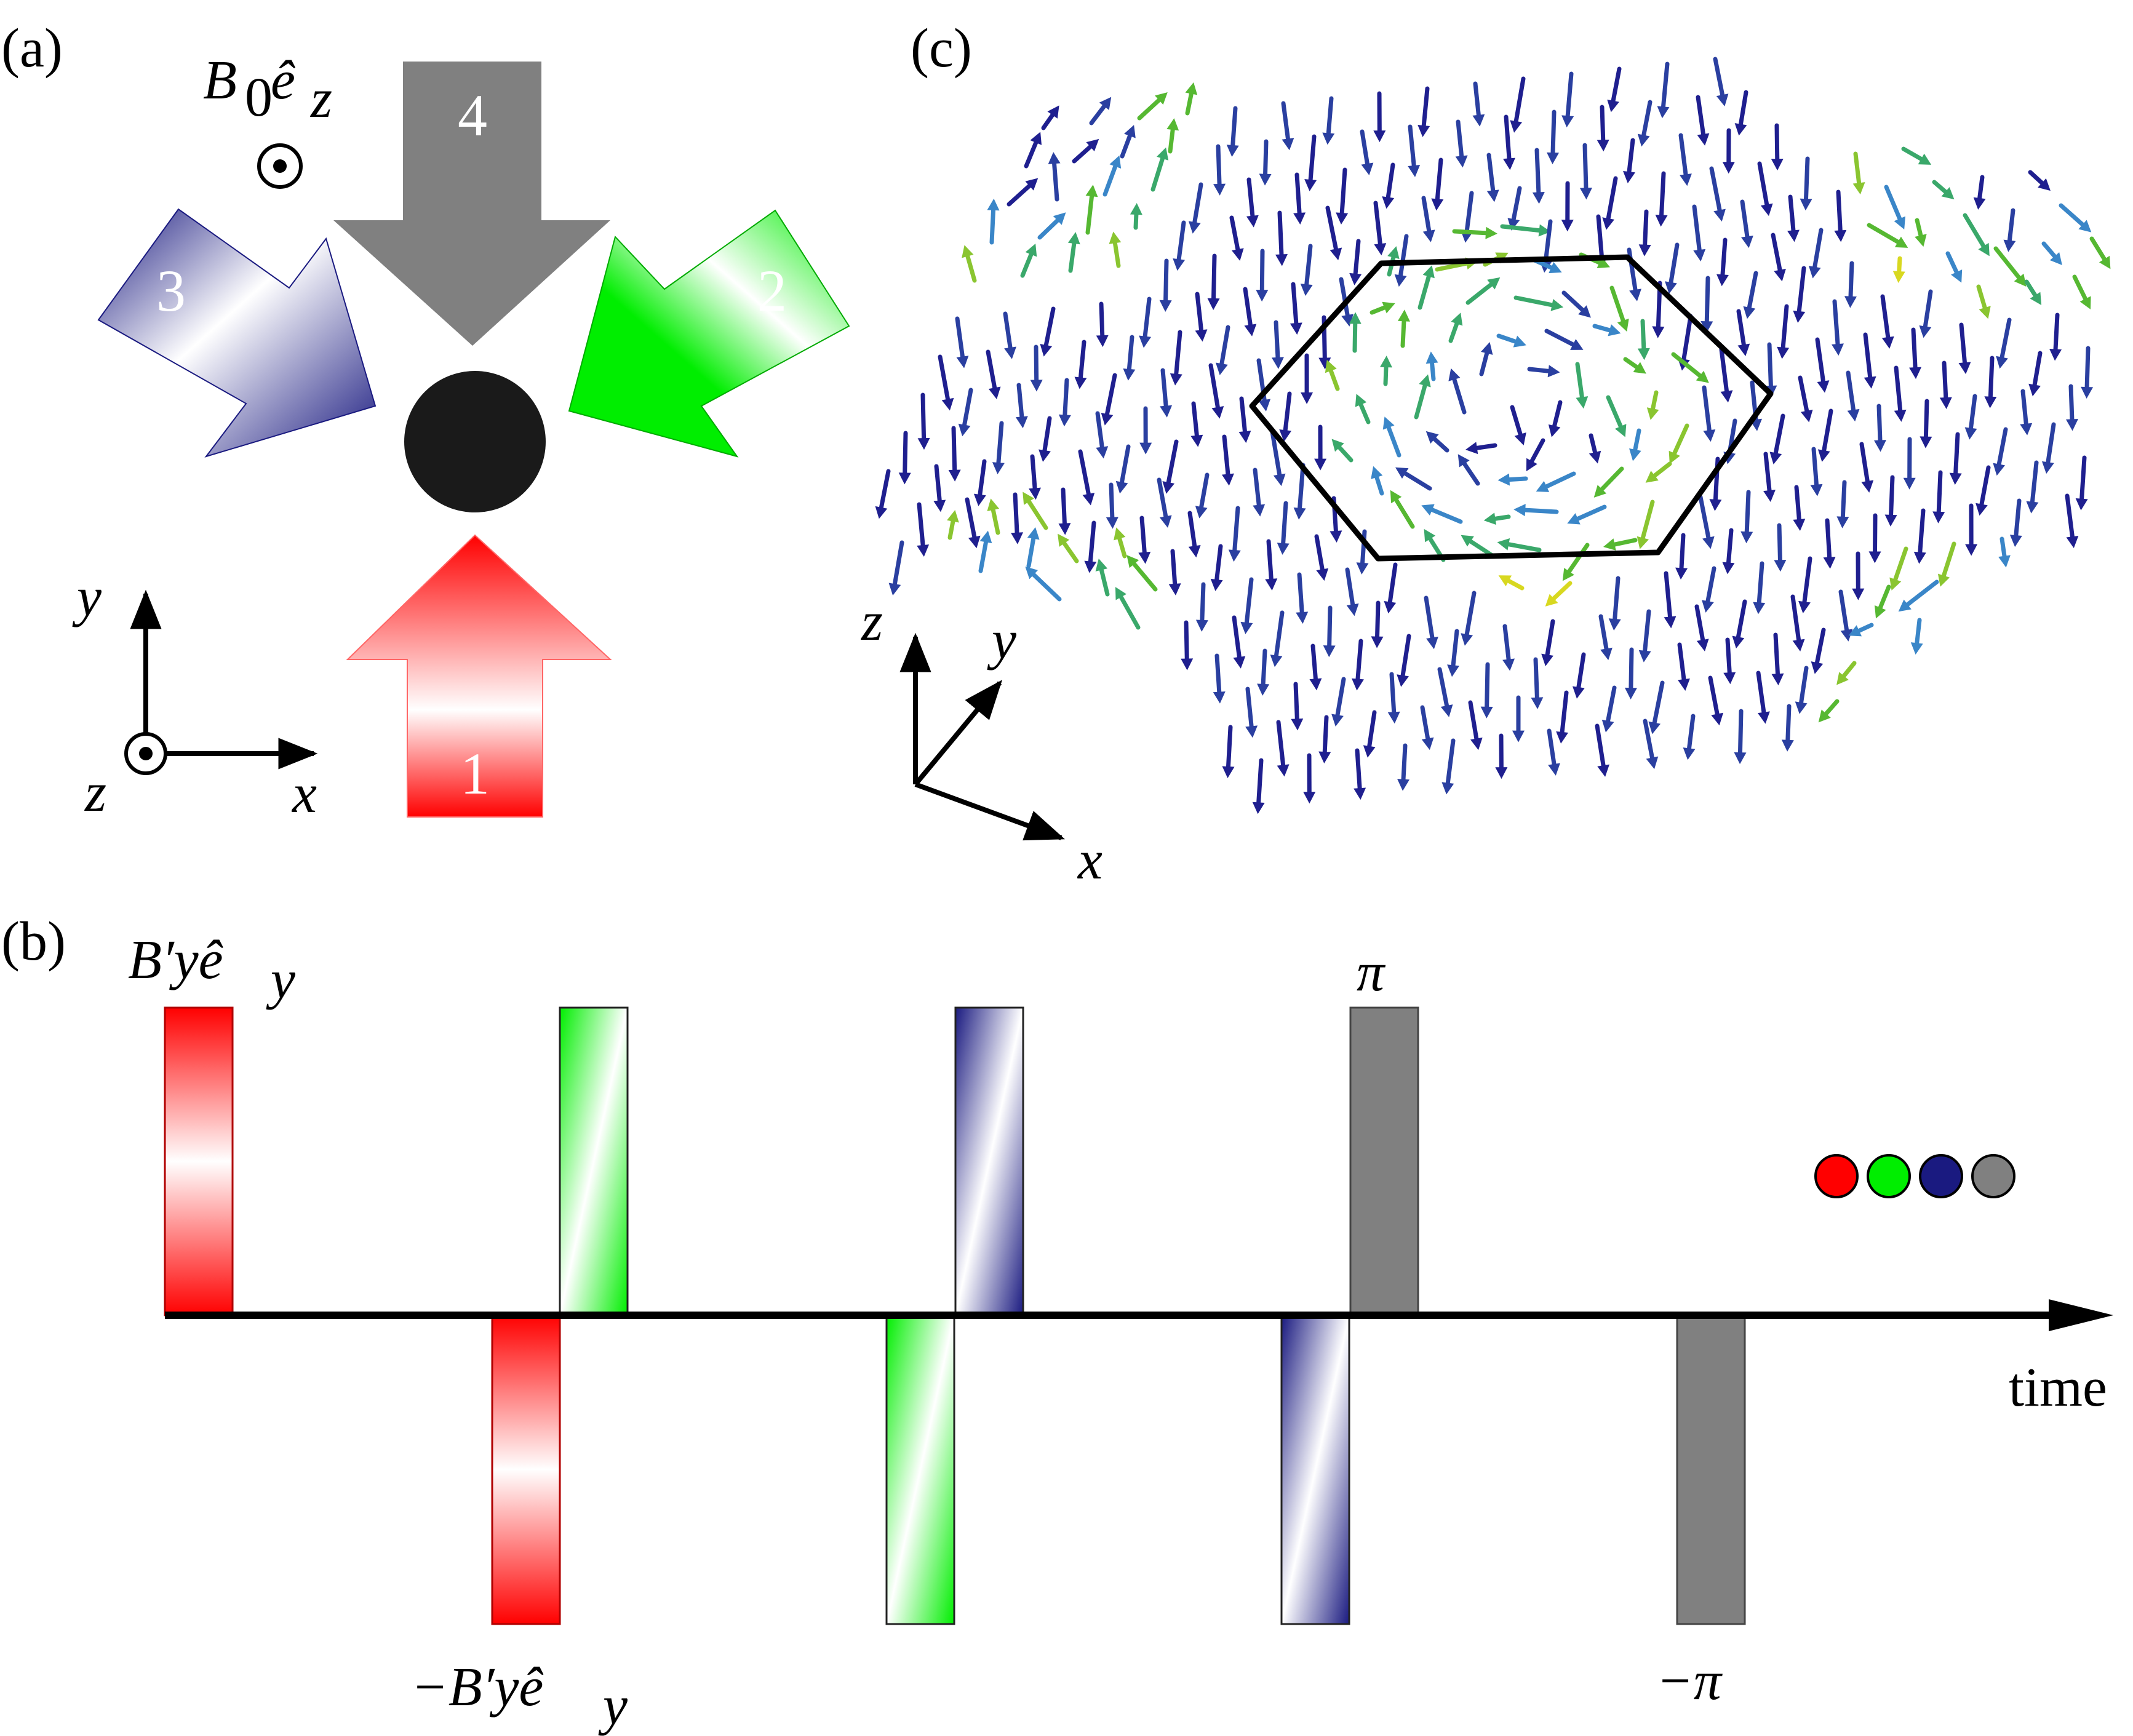  Describe the element at coordinates (1711, 1470) in the screenshot. I see `pulse-gray-negative` at that location.